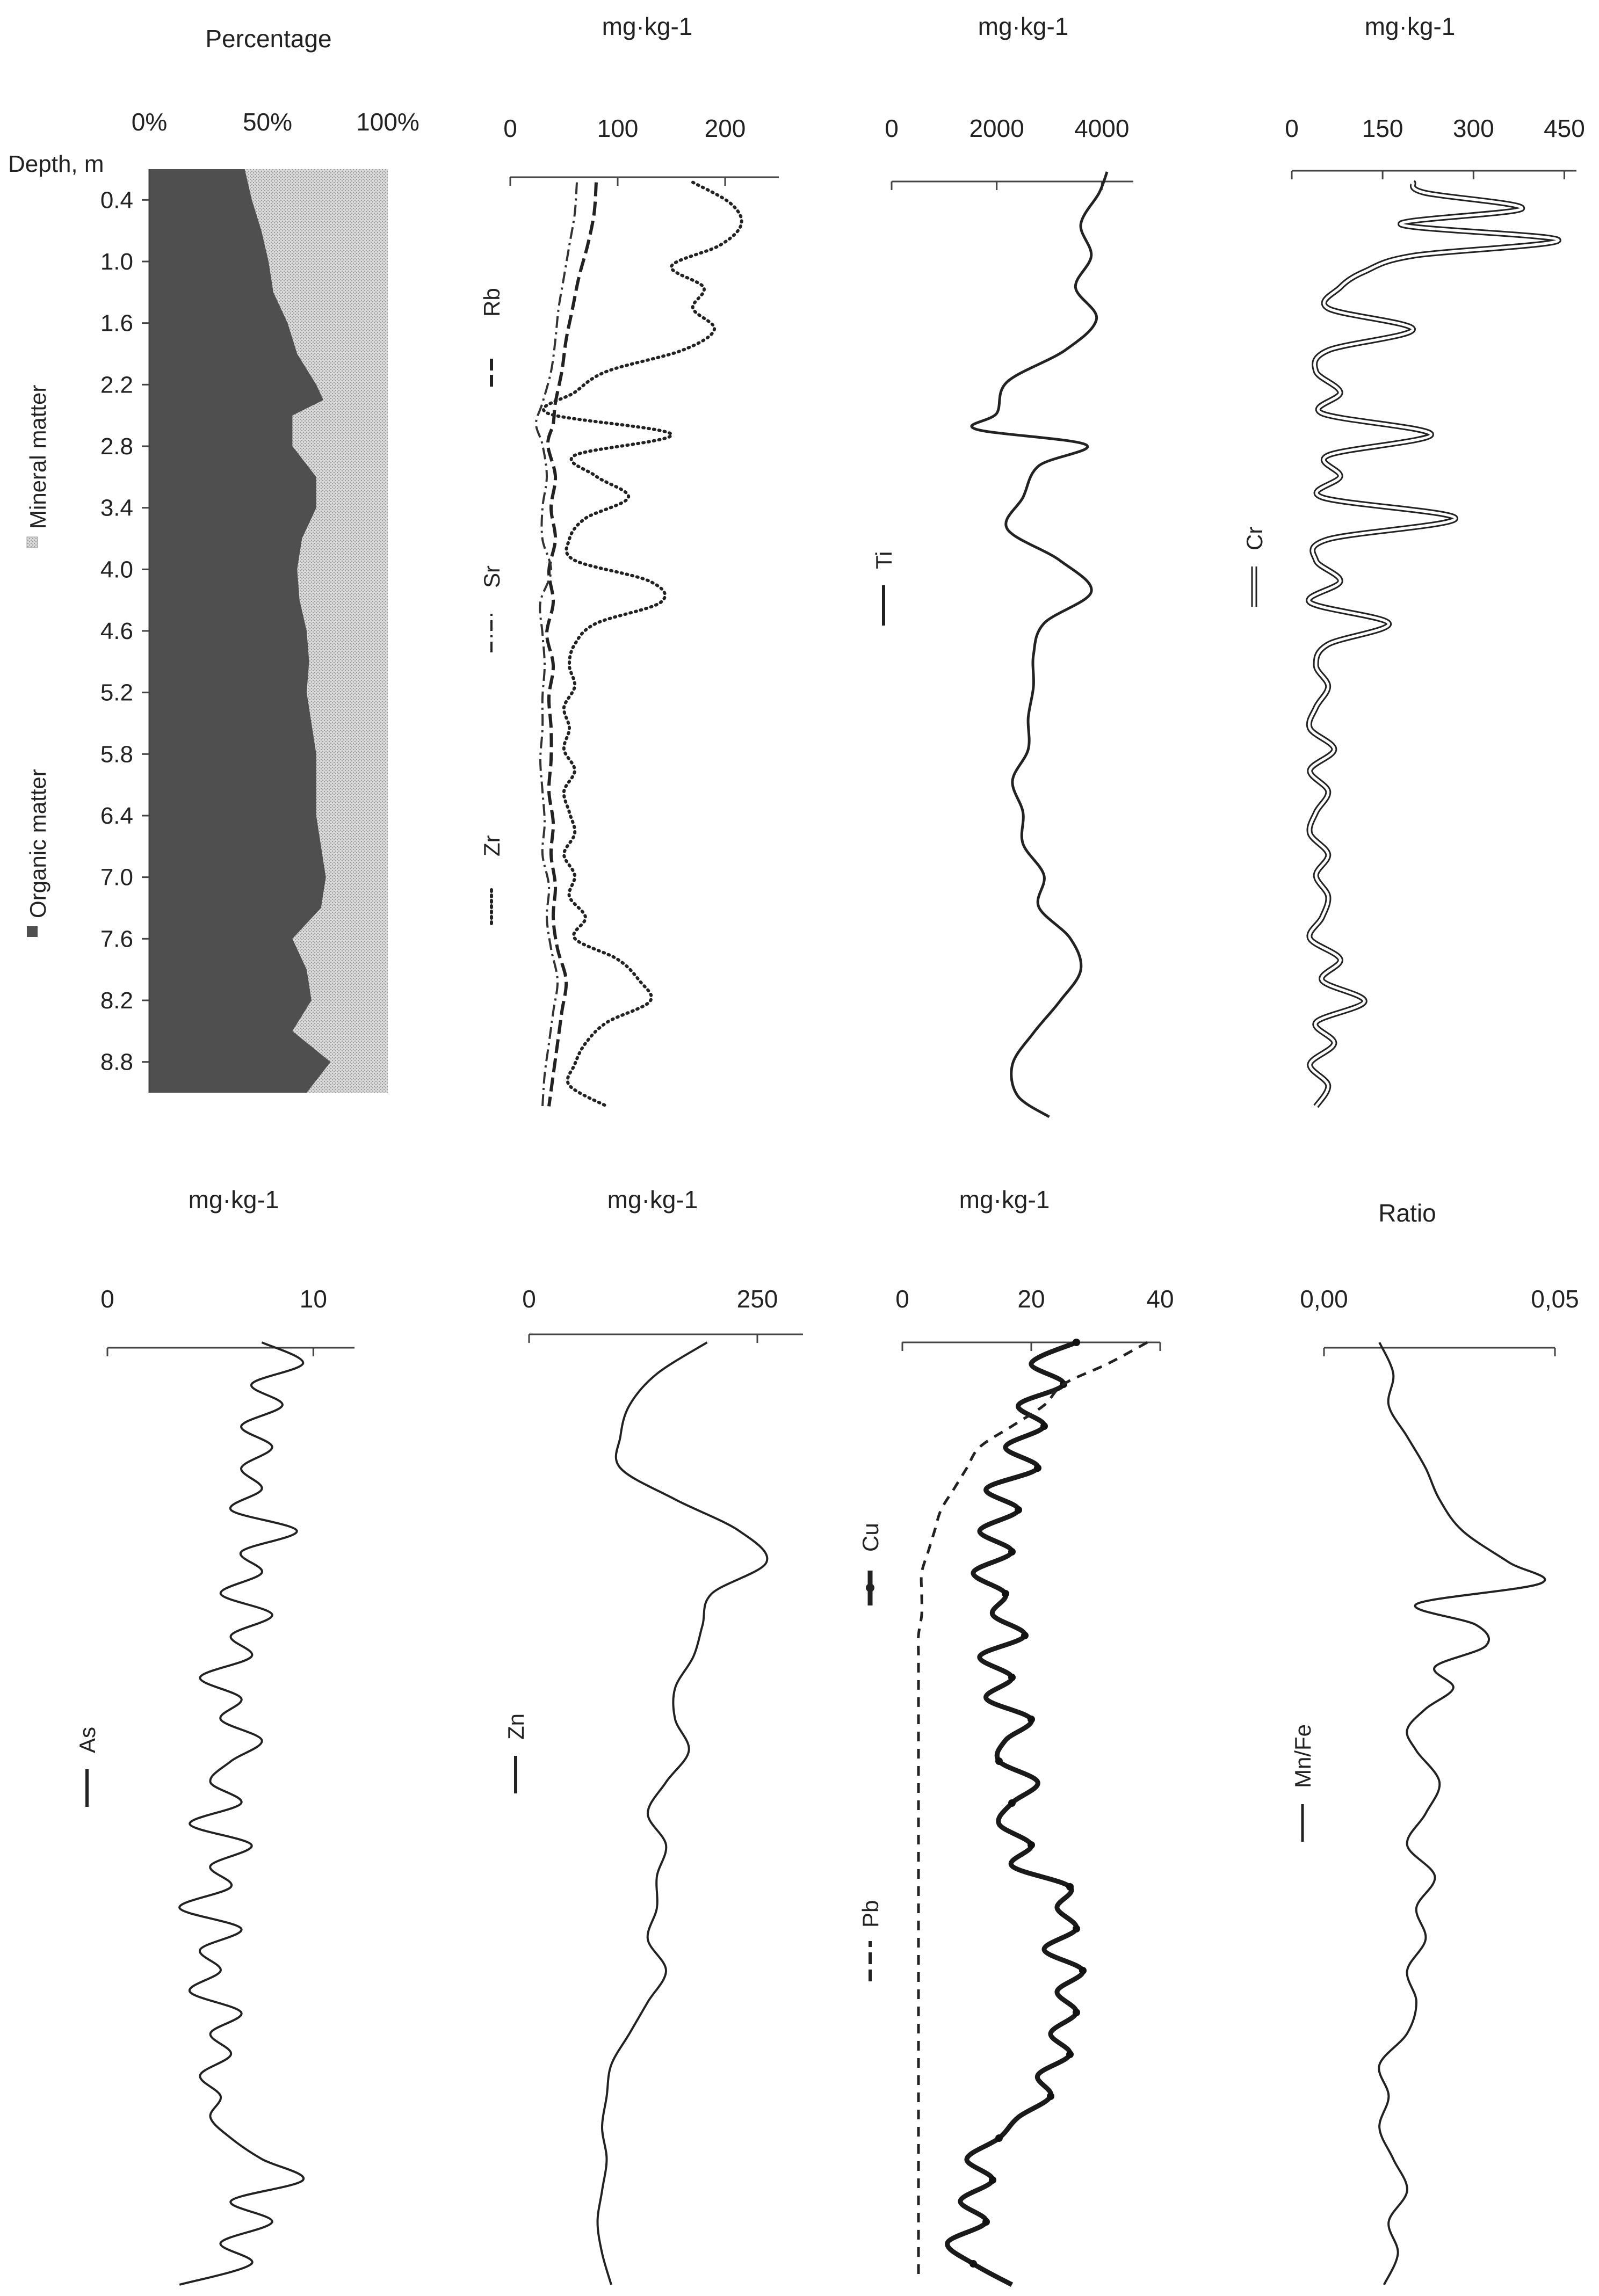 Image resolution: width=1599 pixels, height=2296 pixels. What do you see at coordinates (871, 1537) in the screenshot?
I see `legend-cu-label: Cu` at bounding box center [871, 1537].